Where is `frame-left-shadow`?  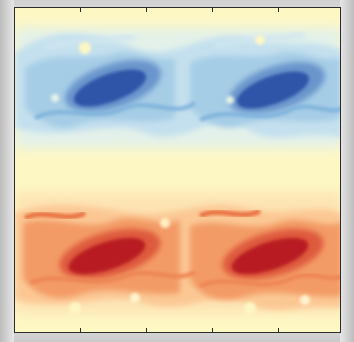 frame-left-shadow is located at coordinates (7, 171).